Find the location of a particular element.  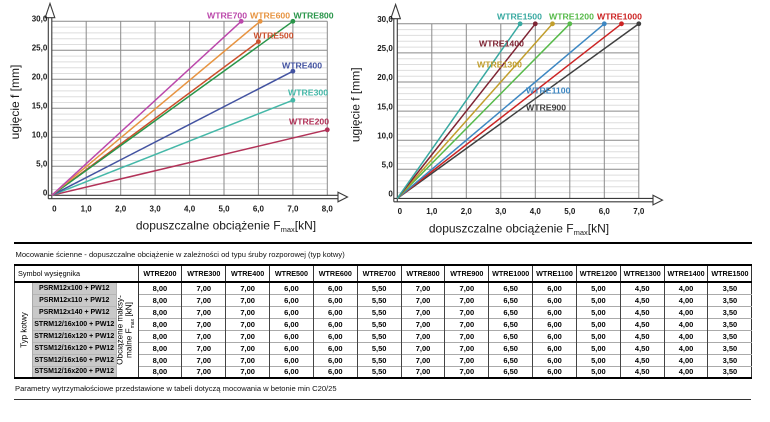

svg-text: WTRE400 is located at coordinates (302, 66).